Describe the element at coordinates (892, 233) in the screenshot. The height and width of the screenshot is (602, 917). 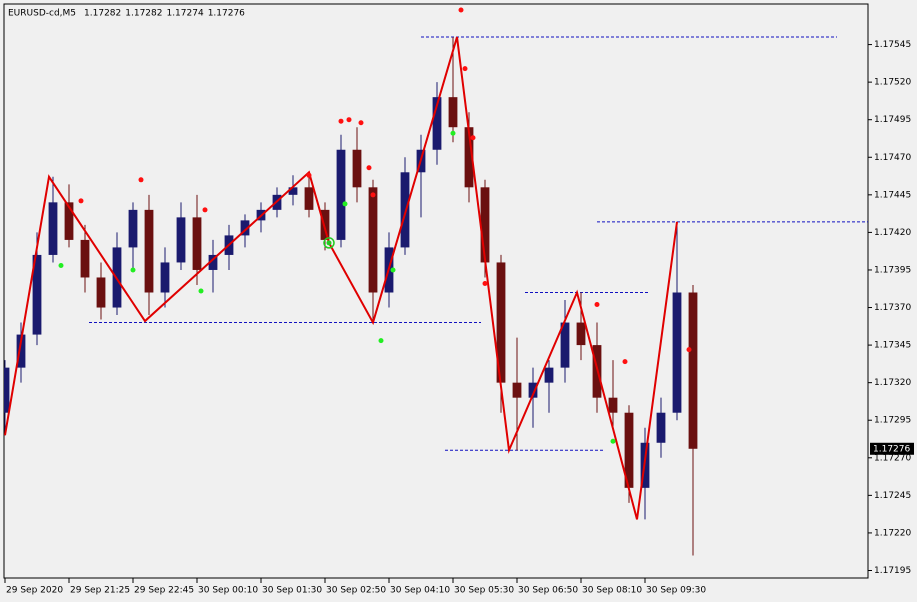
I see `y-tick-label: 1.17420` at that location.